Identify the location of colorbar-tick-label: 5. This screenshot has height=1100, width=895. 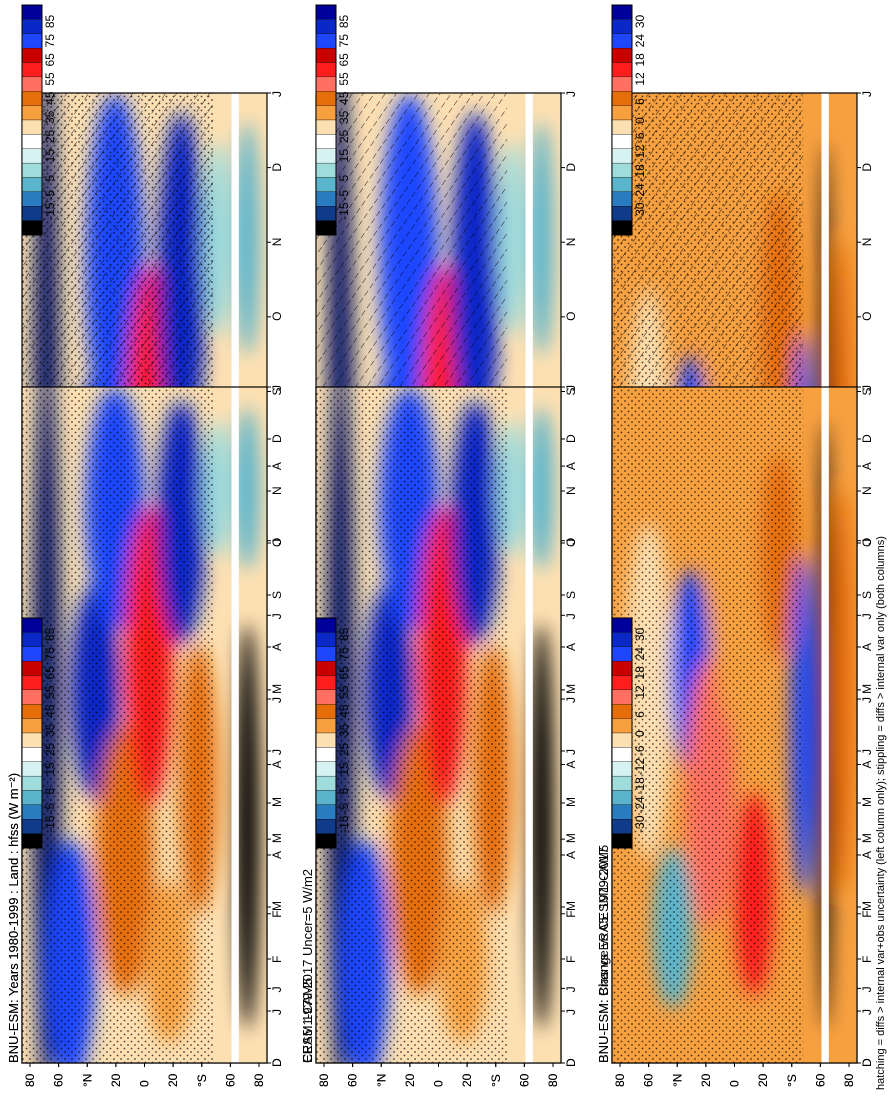
(50, 791).